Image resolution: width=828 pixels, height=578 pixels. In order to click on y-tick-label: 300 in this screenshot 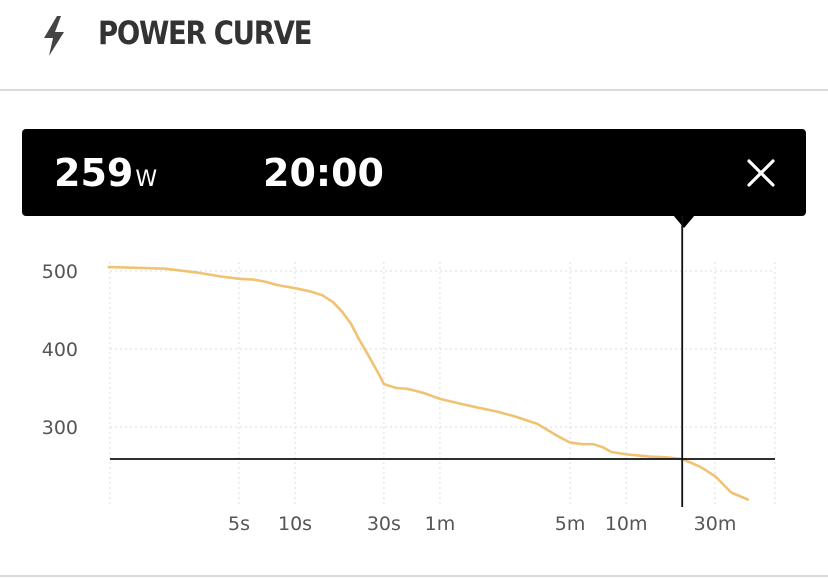, I will do `click(60, 428)`.